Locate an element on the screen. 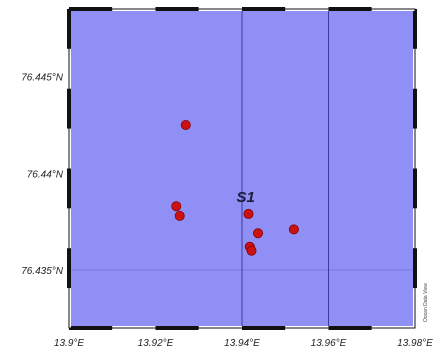 The width and height of the screenshot is (444, 353). lat-tick-label: 76.435°N is located at coordinates (42, 271).